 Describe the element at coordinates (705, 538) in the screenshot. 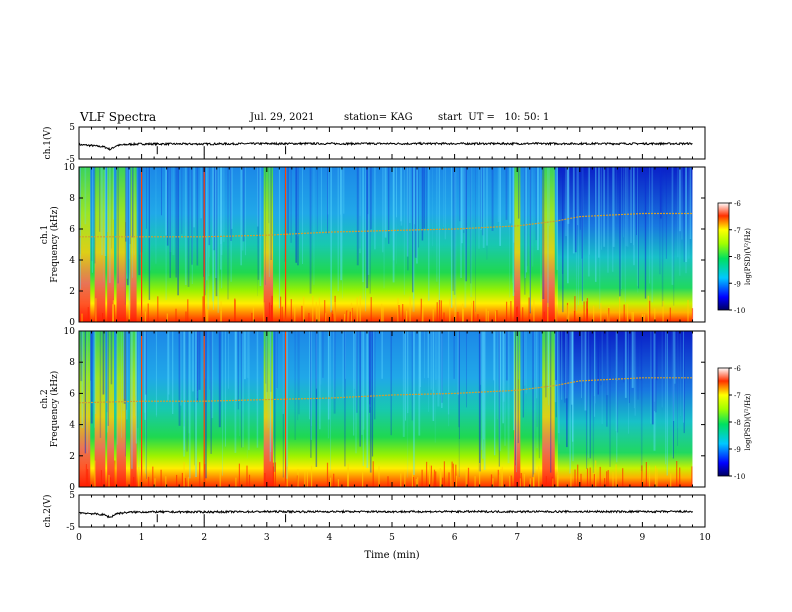

I see `x-tick-label: 10` at that location.